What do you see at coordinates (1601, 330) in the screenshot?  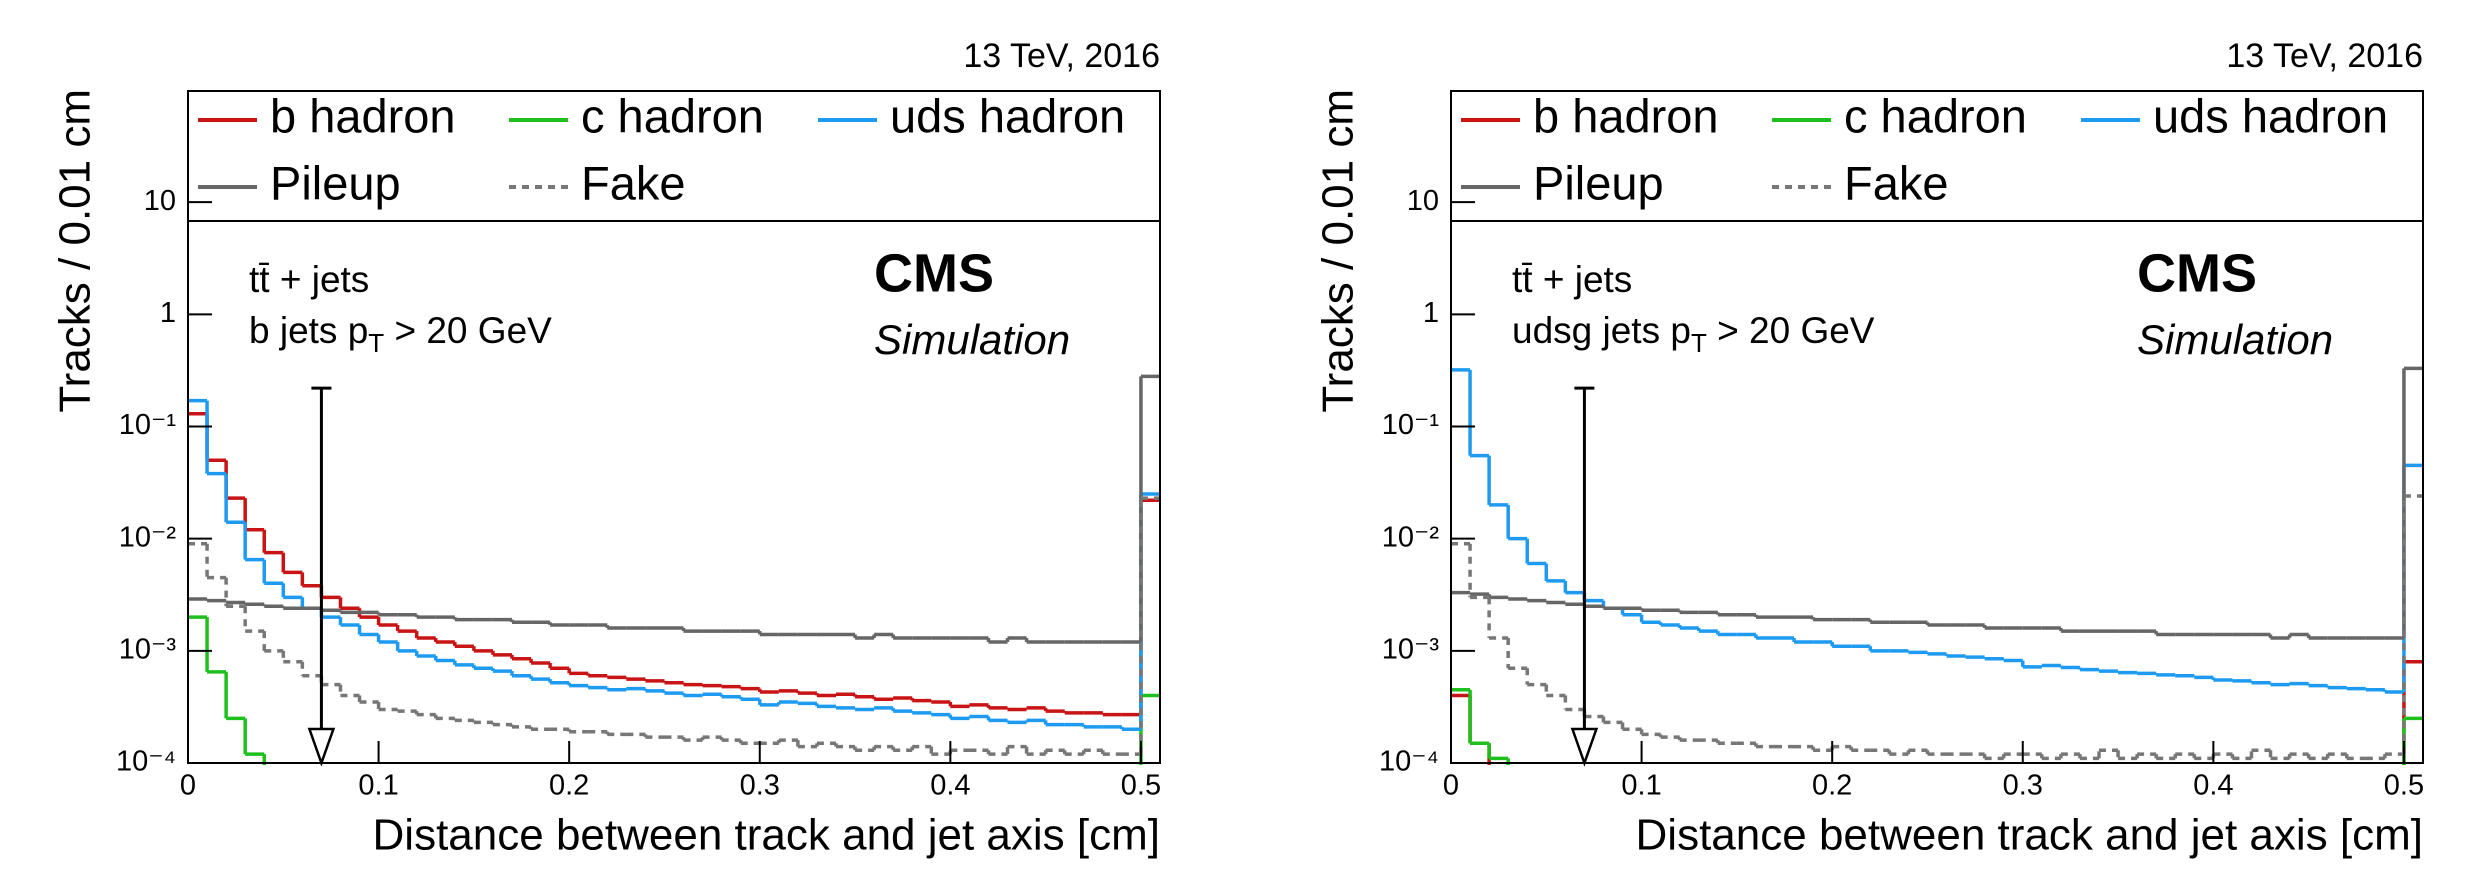 I see `annotation-text: udsg jets p` at bounding box center [1601, 330].